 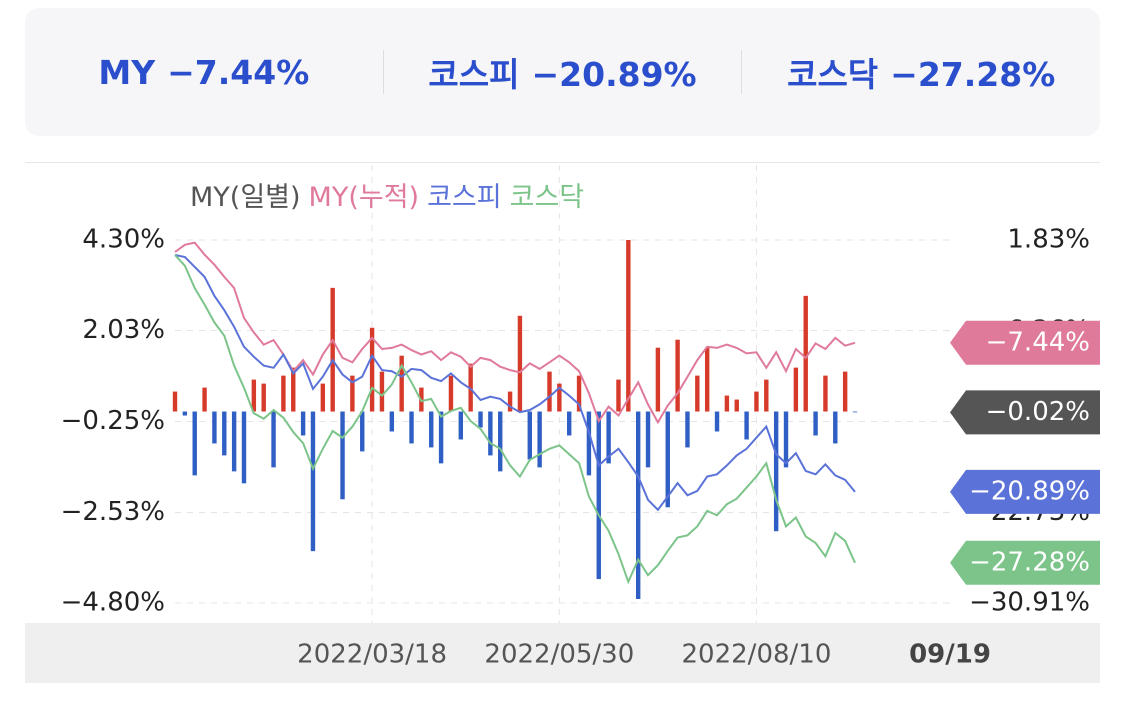 What do you see at coordinates (245, 197) in the screenshot?
I see `legend-item: MY(일별)` at bounding box center [245, 197].